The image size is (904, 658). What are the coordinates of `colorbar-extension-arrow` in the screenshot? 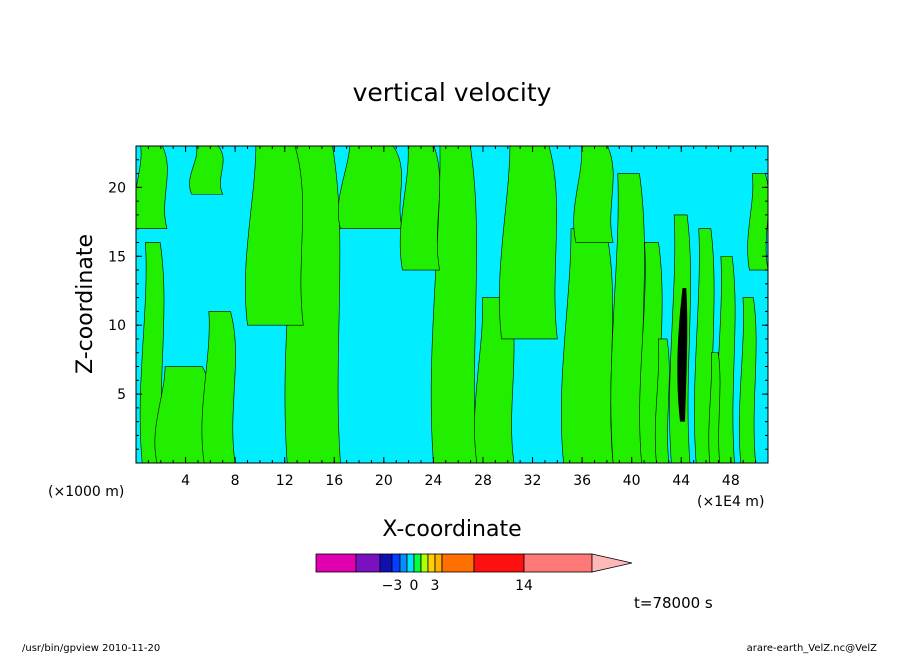 It's located at (612, 563).